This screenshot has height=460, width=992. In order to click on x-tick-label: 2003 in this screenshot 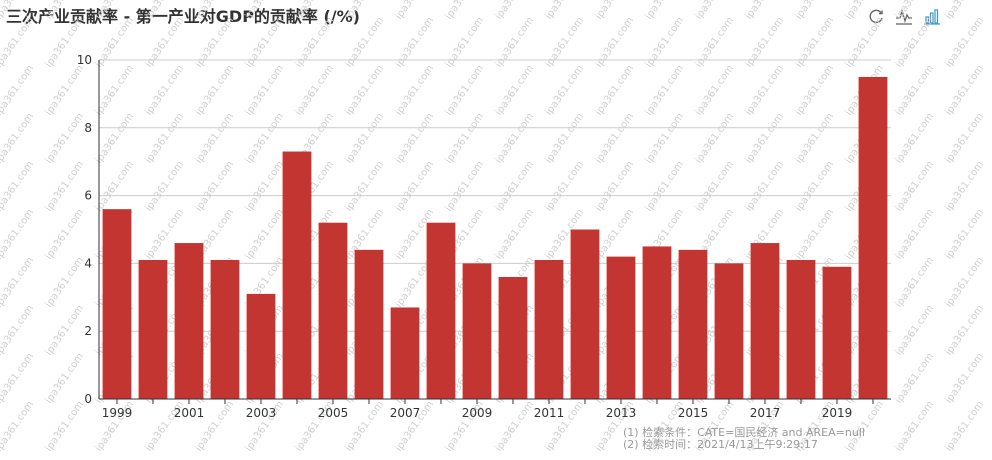, I will do `click(261, 413)`.